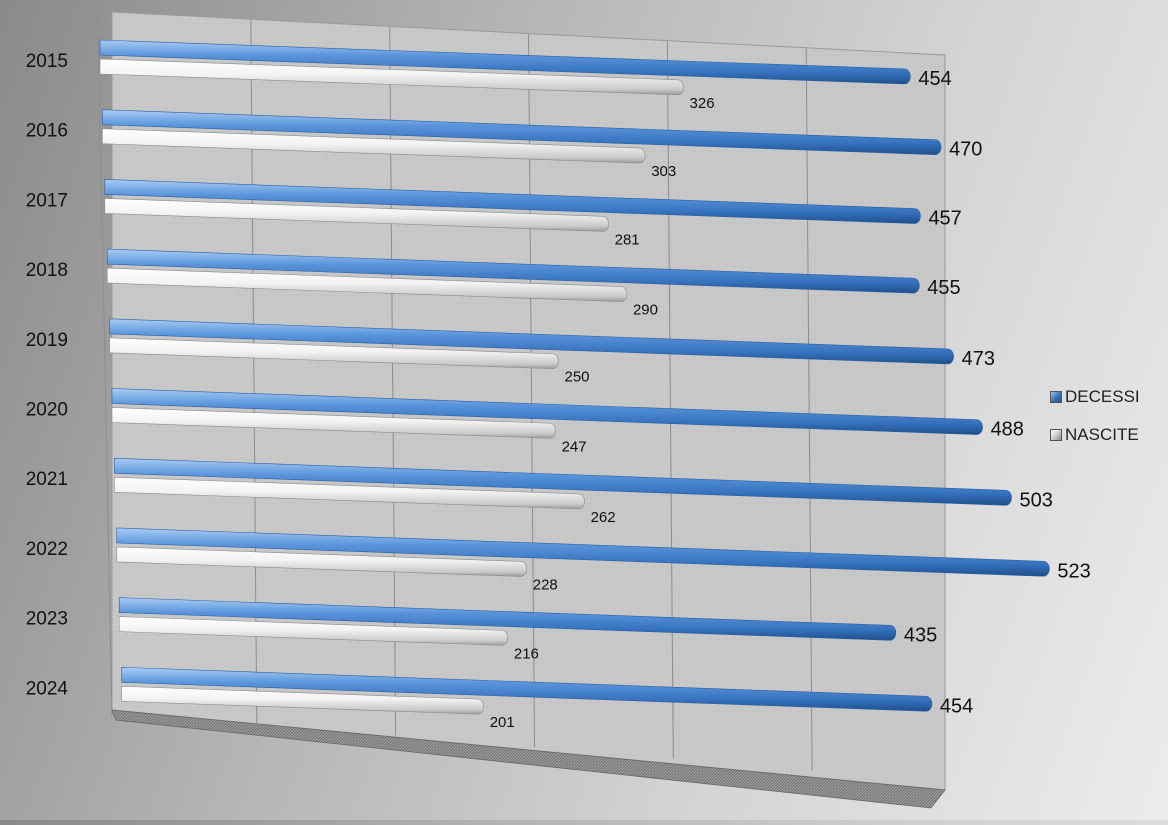  Describe the element at coordinates (391, 77) in the screenshot. I see `bar-nascite-2015` at that location.